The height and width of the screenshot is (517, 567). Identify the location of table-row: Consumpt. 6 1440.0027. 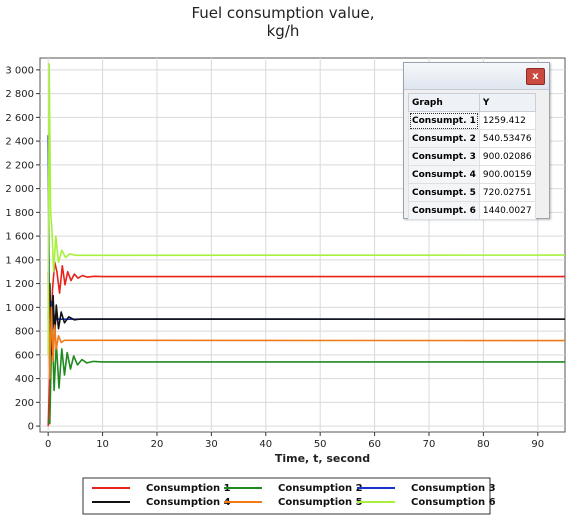
(472, 210).